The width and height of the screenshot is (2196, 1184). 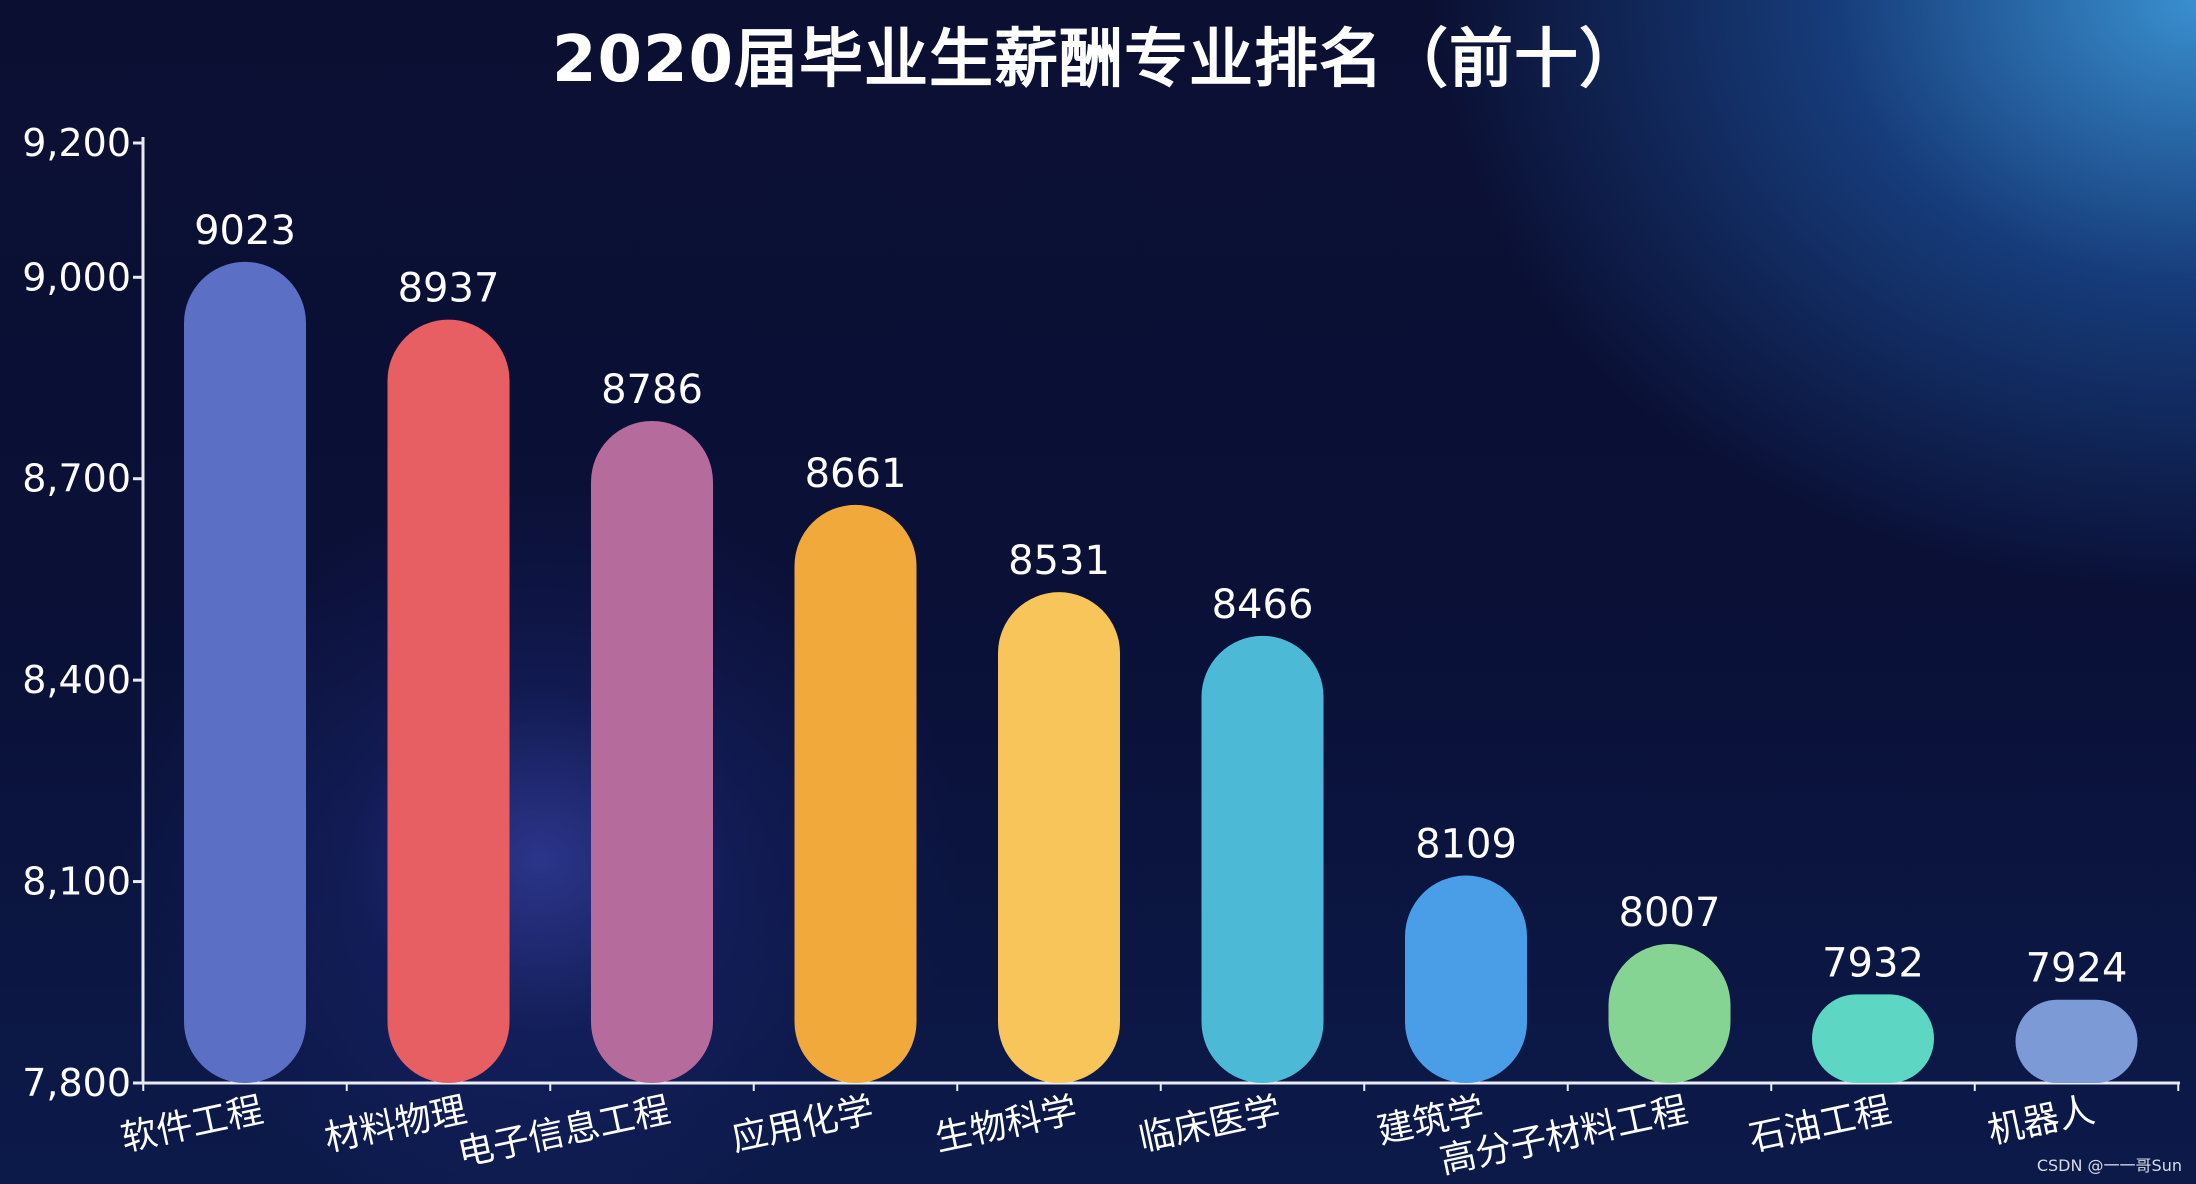 I want to click on x-category-label: 临床医学, so click(x=1209, y=1125).